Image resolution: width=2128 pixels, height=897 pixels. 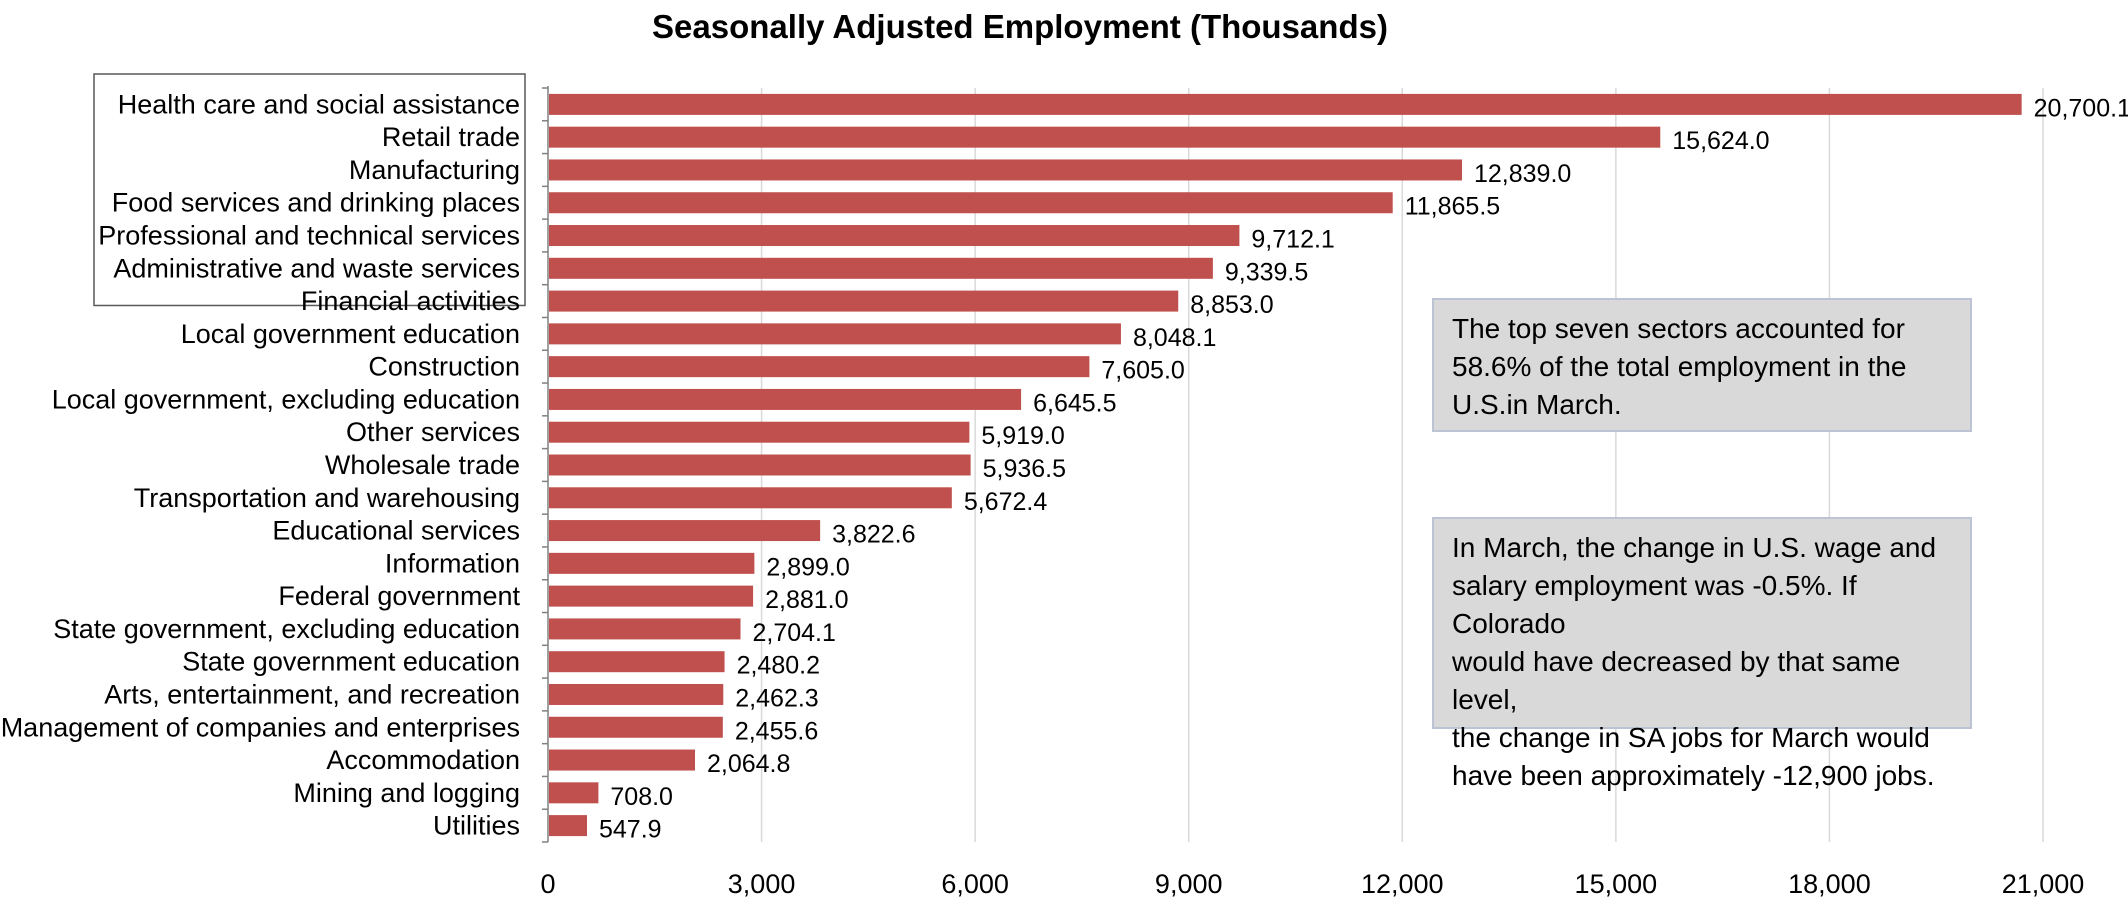 I want to click on value-label: 2,455.6, so click(x=776, y=731).